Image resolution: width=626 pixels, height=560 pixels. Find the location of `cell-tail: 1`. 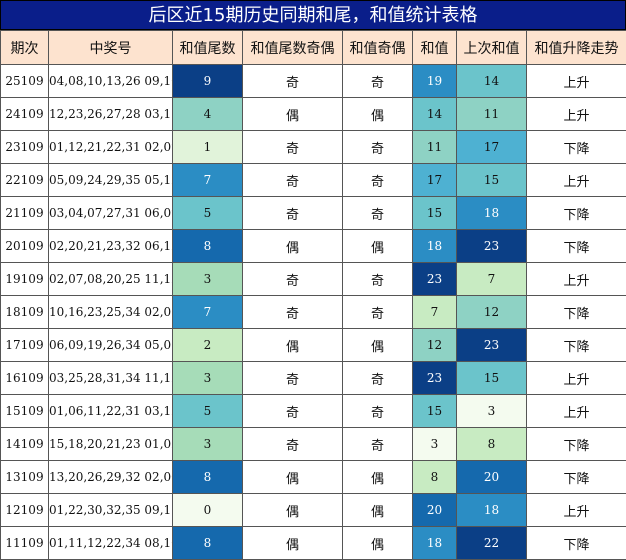

cell-tail: 1 is located at coordinates (208, 147).